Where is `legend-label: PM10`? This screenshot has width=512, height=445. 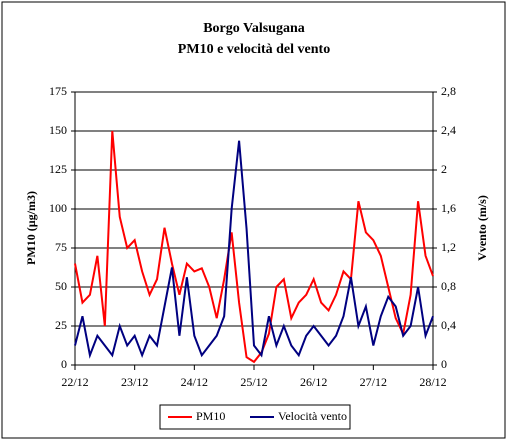 legend-label: PM10 is located at coordinates (210, 416).